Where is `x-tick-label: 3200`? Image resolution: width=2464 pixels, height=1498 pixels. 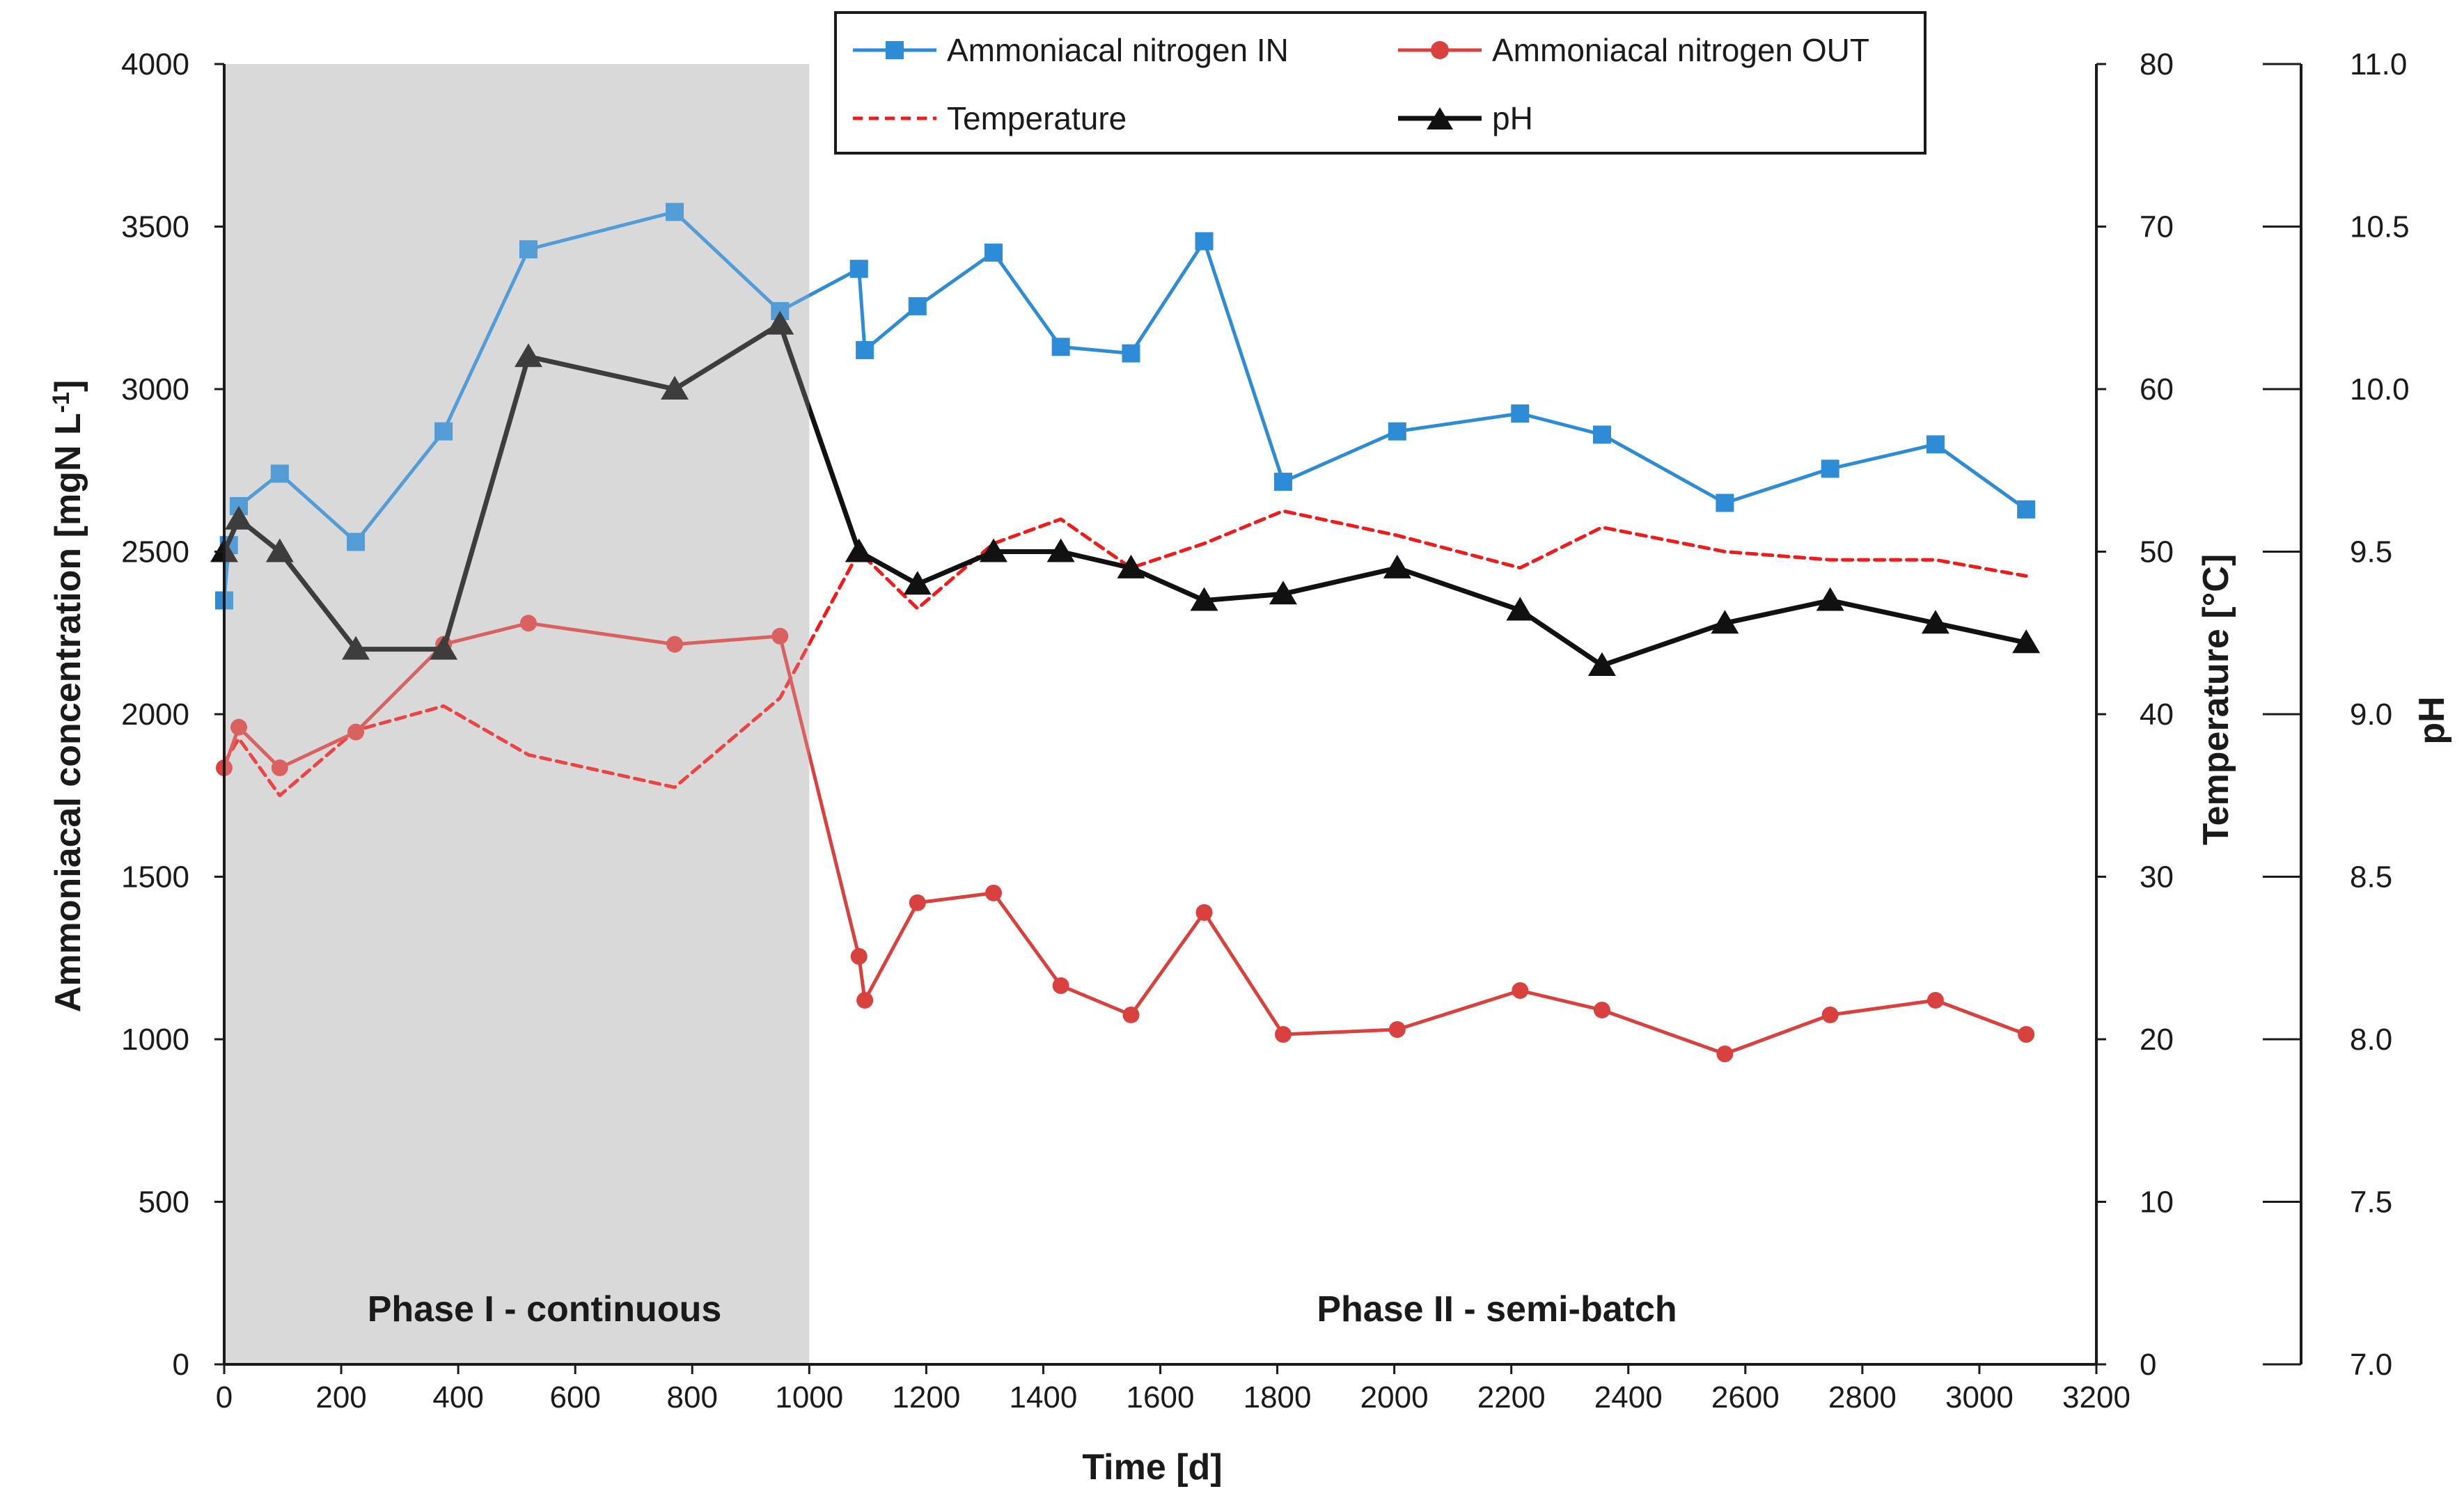
x-tick-label: 3200 is located at coordinates (2096, 1397).